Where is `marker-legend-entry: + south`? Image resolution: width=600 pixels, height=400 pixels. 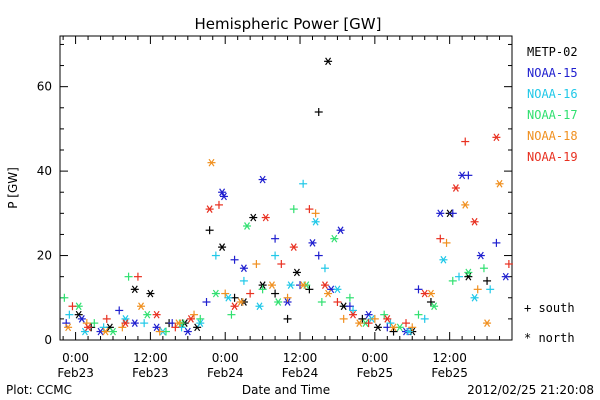 marker-legend-entry: + south is located at coordinates (549, 308).